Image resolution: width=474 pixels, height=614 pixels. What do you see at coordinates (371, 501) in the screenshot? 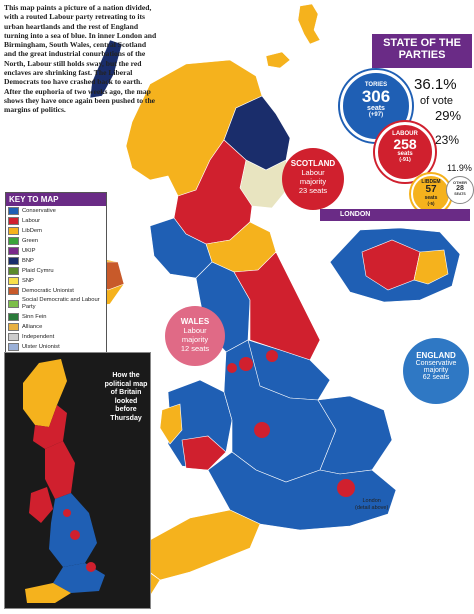
I see `london-note-line1: London` at bounding box center [371, 501].